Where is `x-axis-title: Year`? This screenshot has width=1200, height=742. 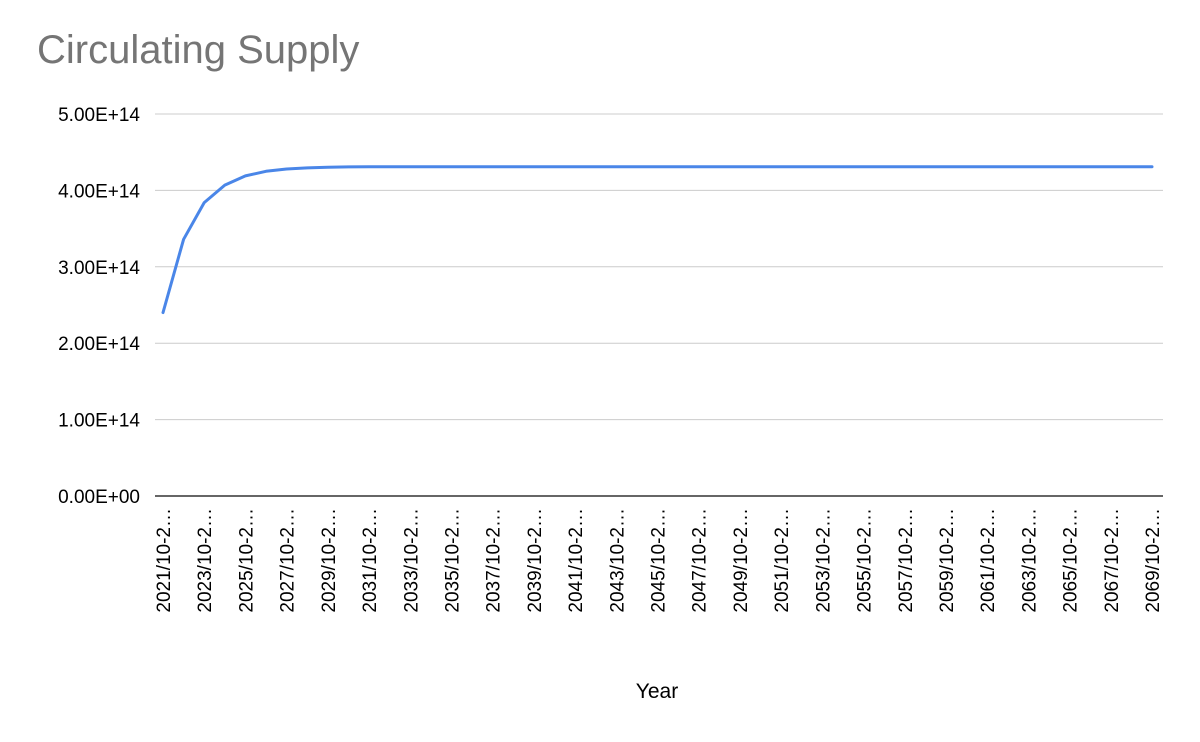 x-axis-title: Year is located at coordinates (657, 691).